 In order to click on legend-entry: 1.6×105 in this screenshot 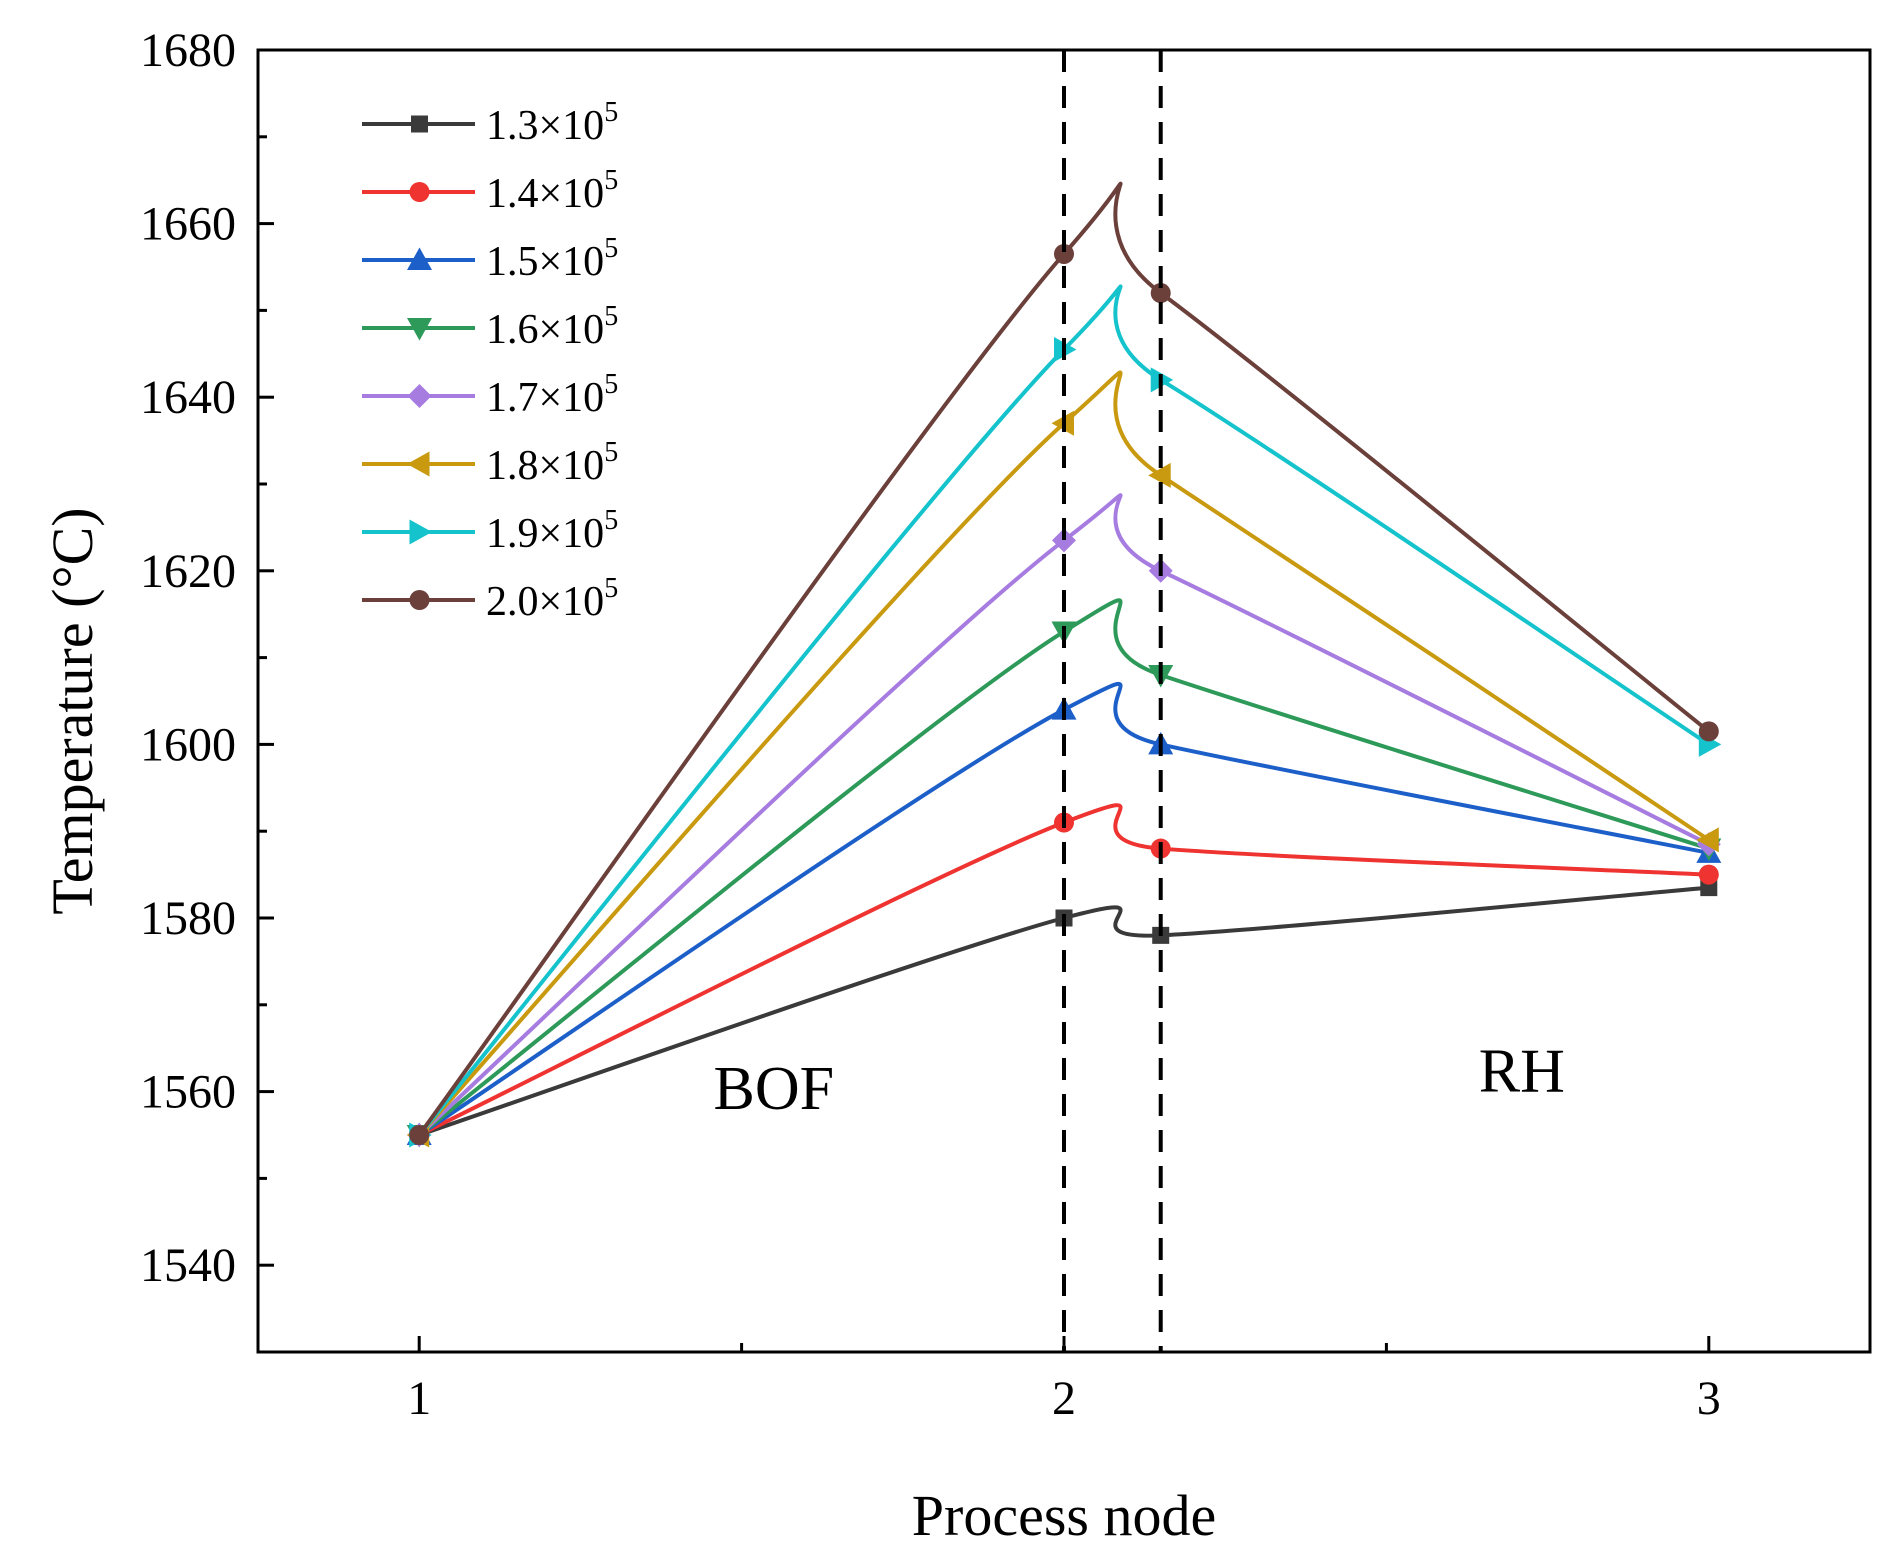, I will do `click(490, 327)`.